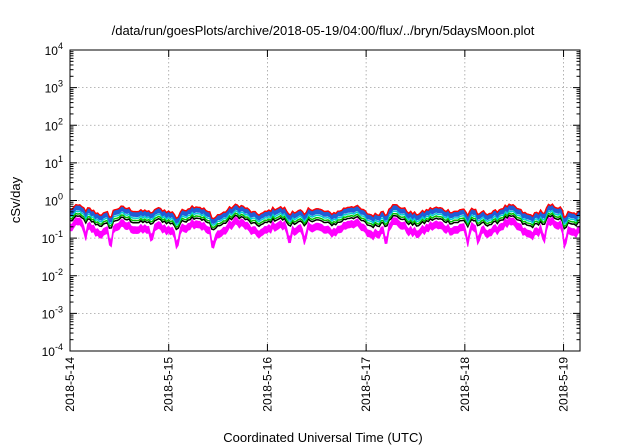 The image size is (640, 448). Describe the element at coordinates (465, 384) in the screenshot. I see `x-tick-label: 2018-5-18` at that location.